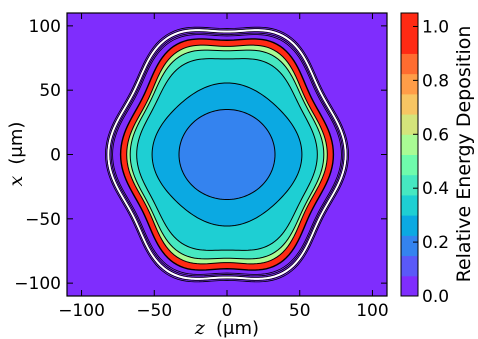  Describe the element at coordinates (431, 162) in the screenshot. I see `colorbar-ticks: 0.0 0.2 0.4 0.6 0.8 1.0` at that location.